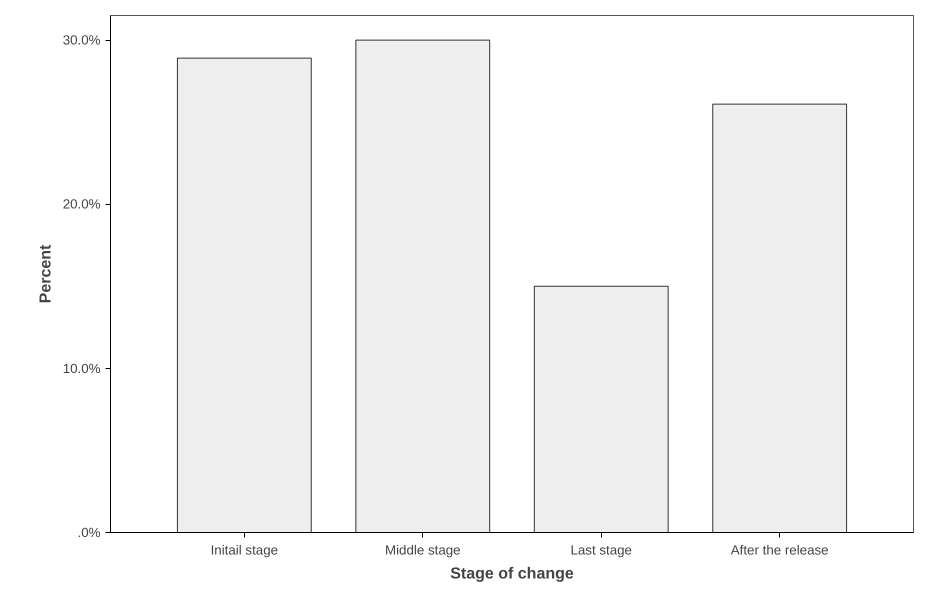  Describe the element at coordinates (512, 574) in the screenshot. I see `x-axis-title: Stage of change` at that location.